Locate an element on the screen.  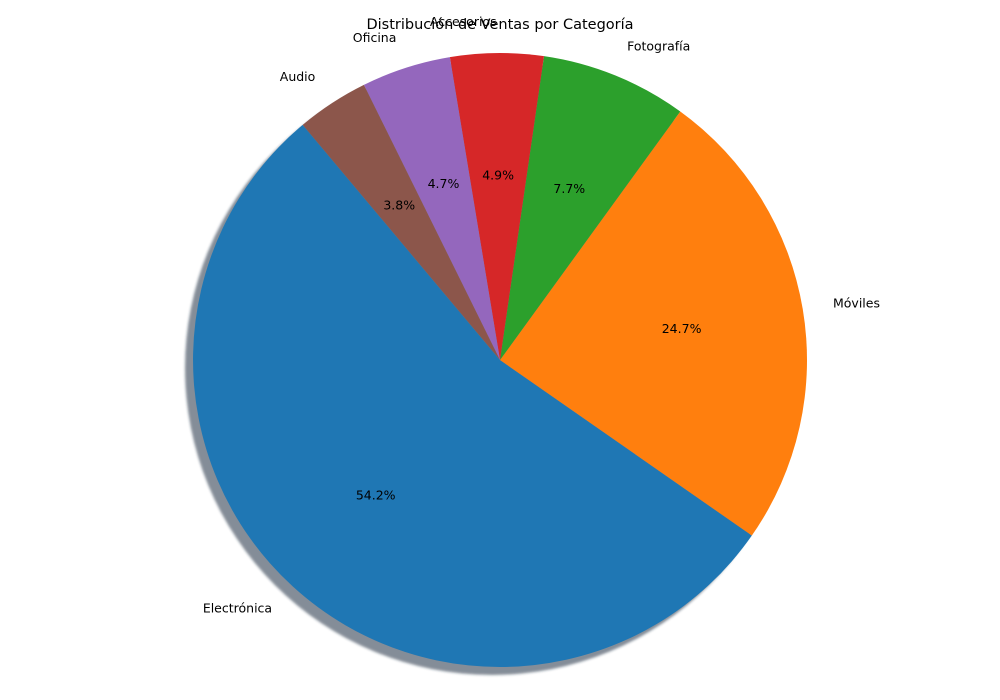
slice-label-oficina: Oficina is located at coordinates (375, 37).